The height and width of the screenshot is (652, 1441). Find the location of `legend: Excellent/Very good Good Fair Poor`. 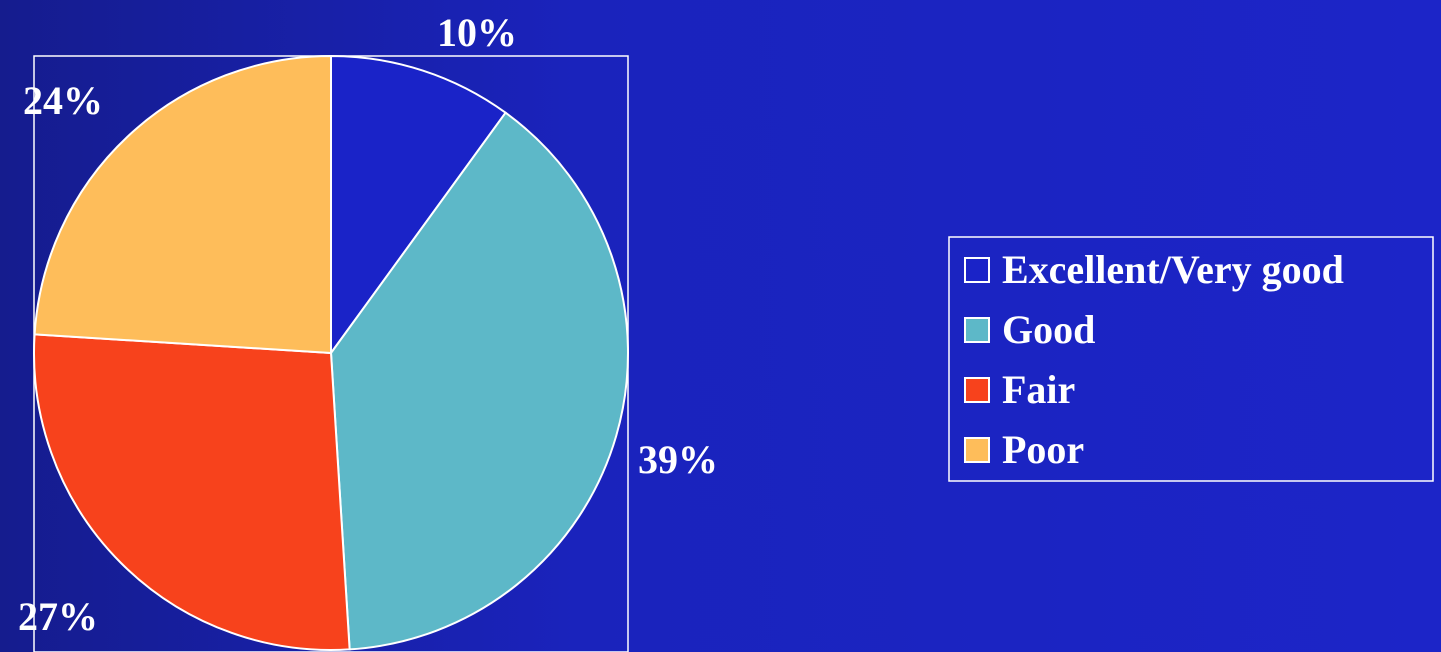

legend: Excellent/Very good Good Fair Poor is located at coordinates (1191, 359).